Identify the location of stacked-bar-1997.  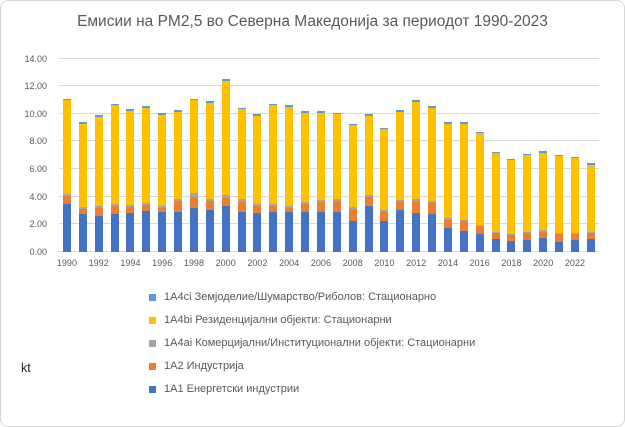
(178, 155).